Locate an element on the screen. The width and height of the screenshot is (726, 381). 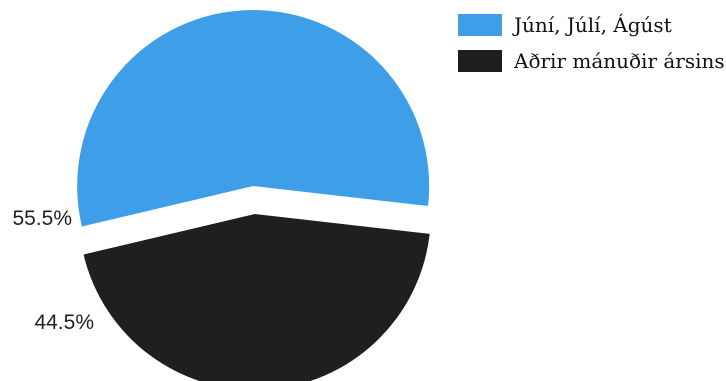
legend-label-1: Júní, Júlí, Ágúst is located at coordinates (592, 25).